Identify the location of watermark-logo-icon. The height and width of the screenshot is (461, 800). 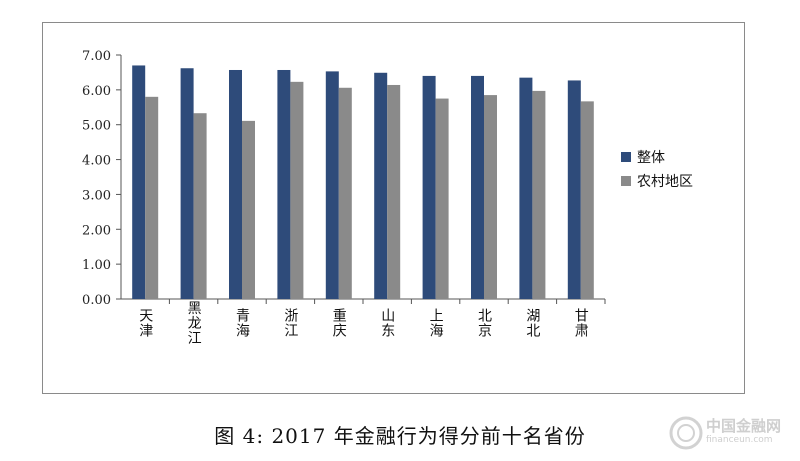
(686, 433).